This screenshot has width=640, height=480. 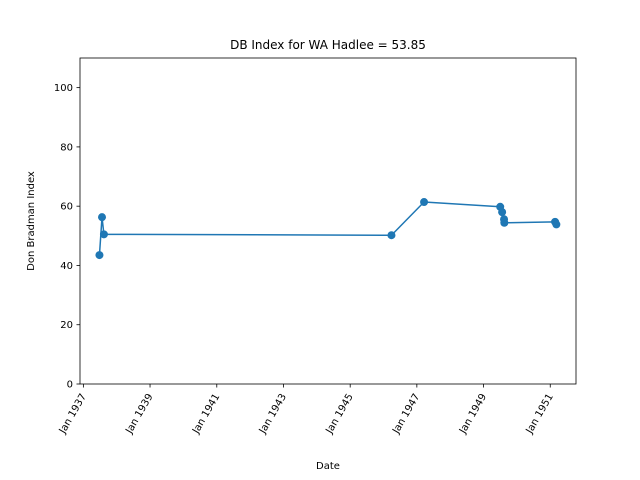 What do you see at coordinates (328, 45) in the screenshot?
I see `chart-title: DB Index for WA Hadlee = 53.85` at bounding box center [328, 45].